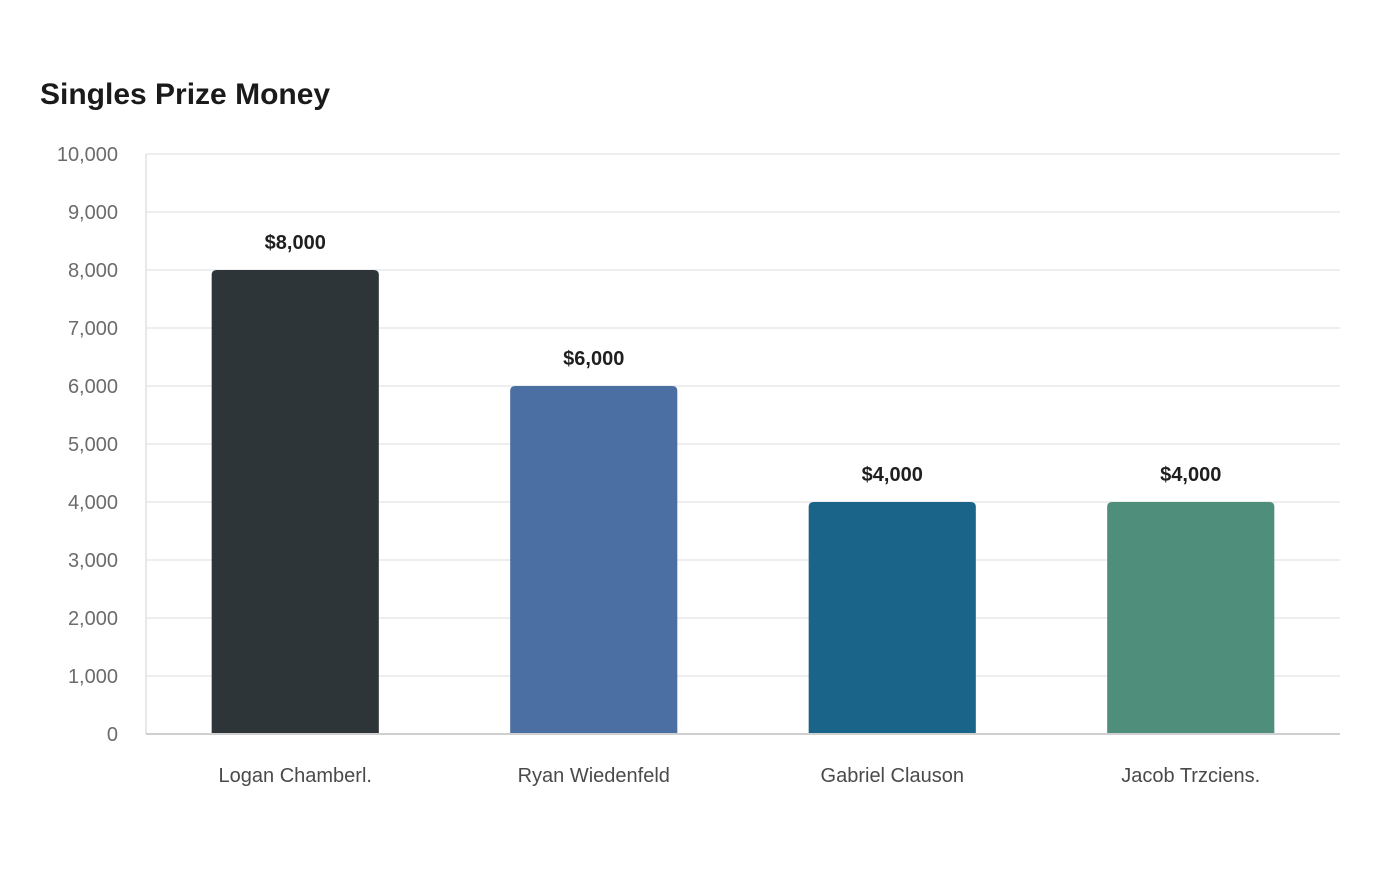  Describe the element at coordinates (93, 329) in the screenshot. I see `y-tick-label: 7,000` at that location.